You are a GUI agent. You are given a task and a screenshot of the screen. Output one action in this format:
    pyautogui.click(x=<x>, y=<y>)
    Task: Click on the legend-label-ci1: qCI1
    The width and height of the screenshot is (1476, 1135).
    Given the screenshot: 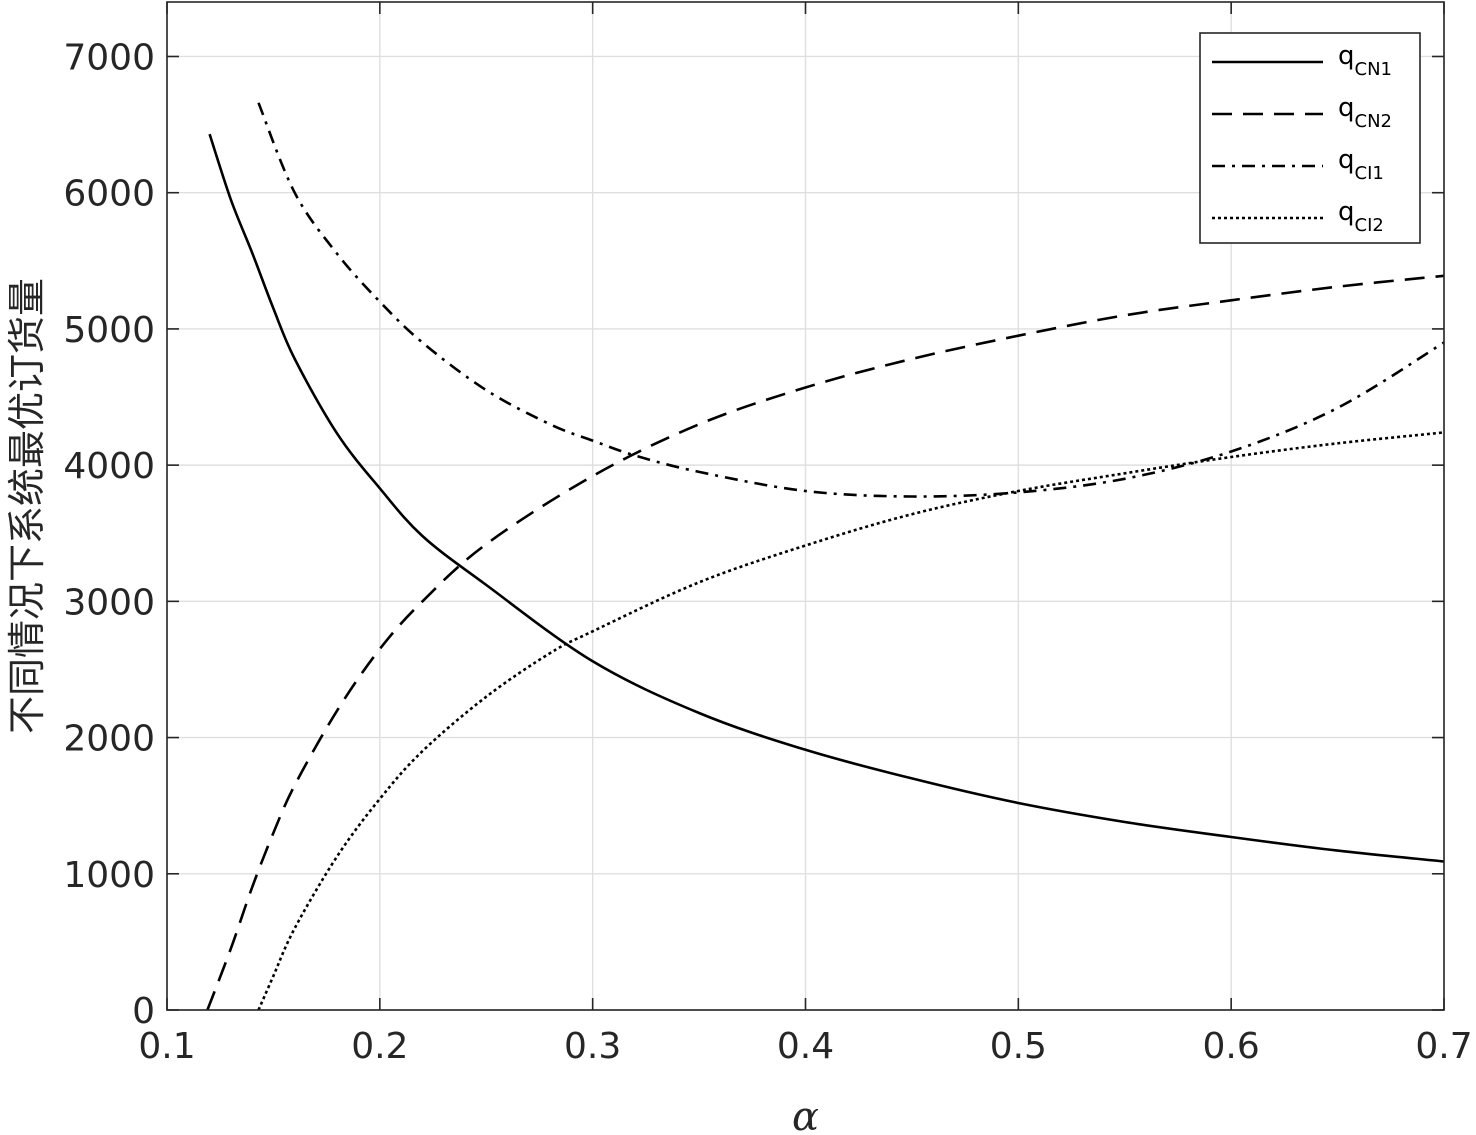 What is the action you would take?
    pyautogui.click(x=1361, y=164)
    